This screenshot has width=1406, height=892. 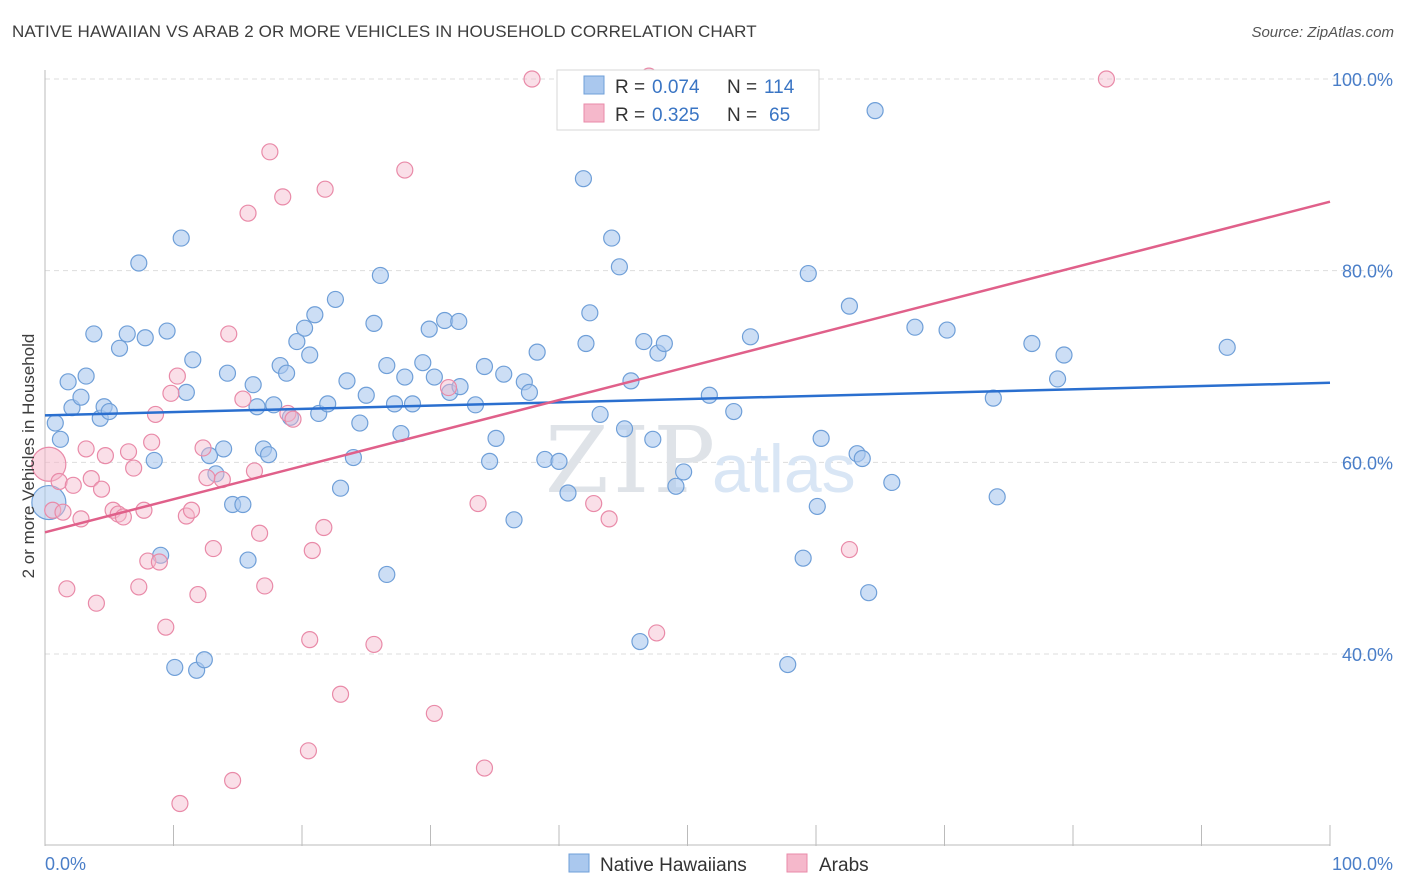 What do you see at coordinates (594, 113) in the screenshot?
I see `legend-swatch-pink` at bounding box center [594, 113].